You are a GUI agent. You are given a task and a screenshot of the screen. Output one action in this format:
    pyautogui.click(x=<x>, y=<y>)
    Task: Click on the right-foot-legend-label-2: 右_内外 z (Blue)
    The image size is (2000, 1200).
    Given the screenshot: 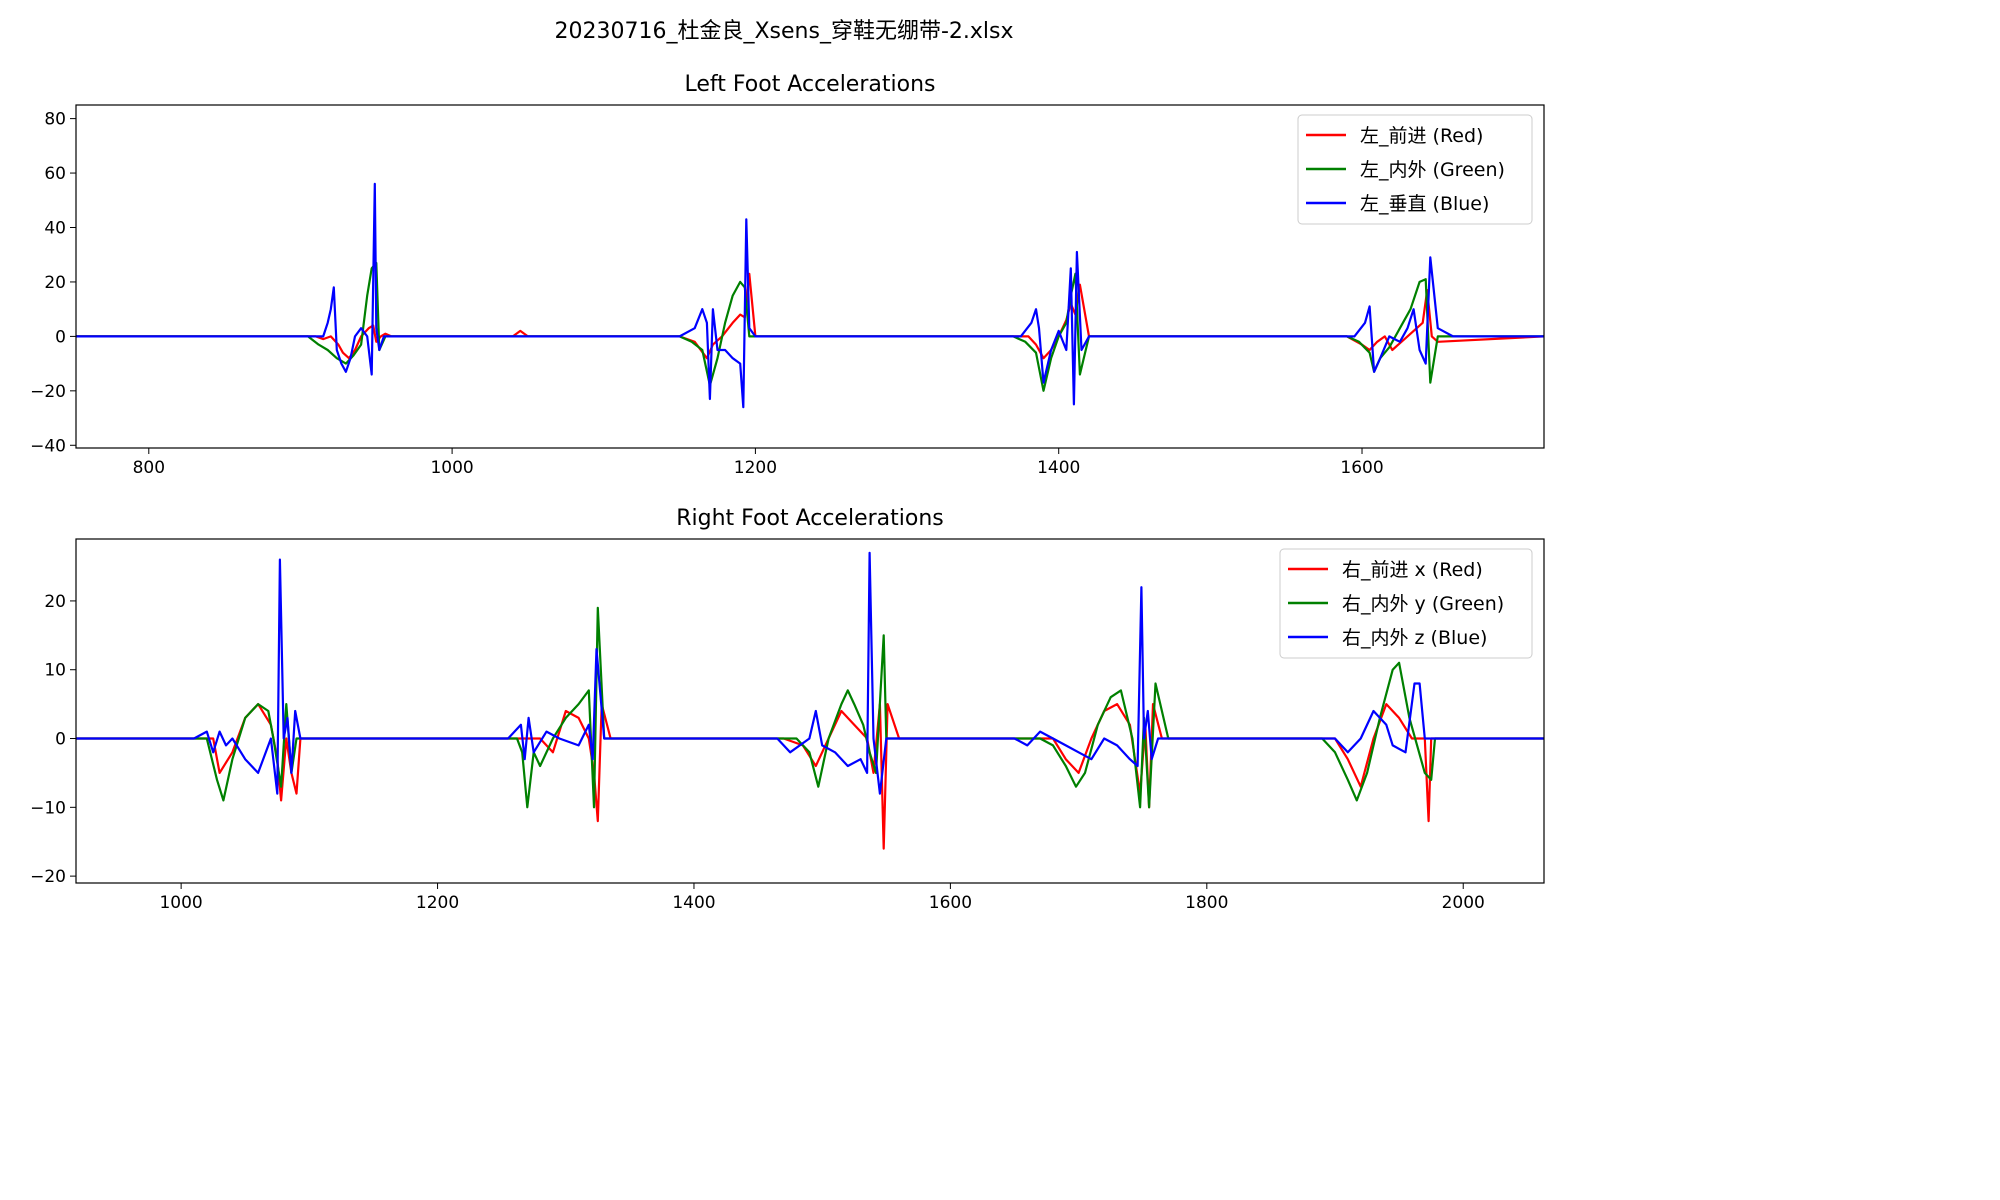 What is the action you would take?
    pyautogui.click(x=1414, y=638)
    